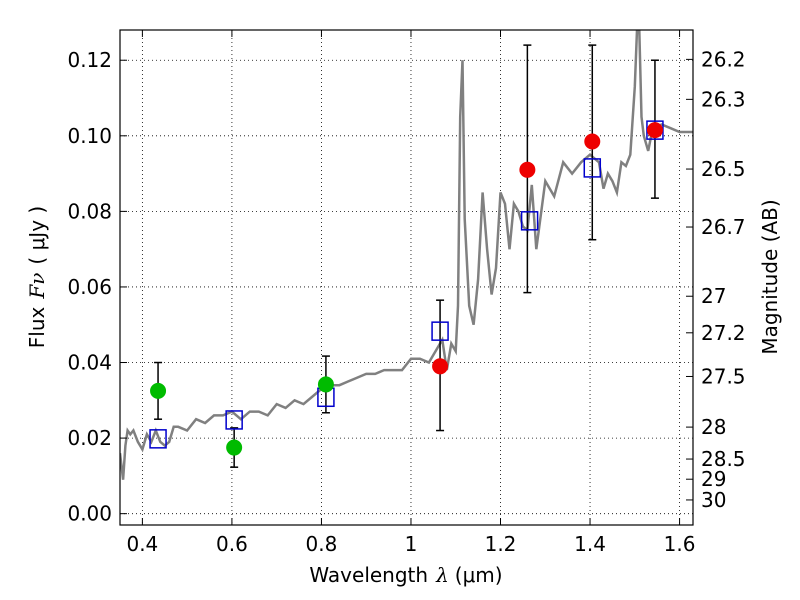 This screenshot has height=600, width=800. Describe the element at coordinates (723, 169) in the screenshot. I see `y2-tick-label: 26.5` at that location.